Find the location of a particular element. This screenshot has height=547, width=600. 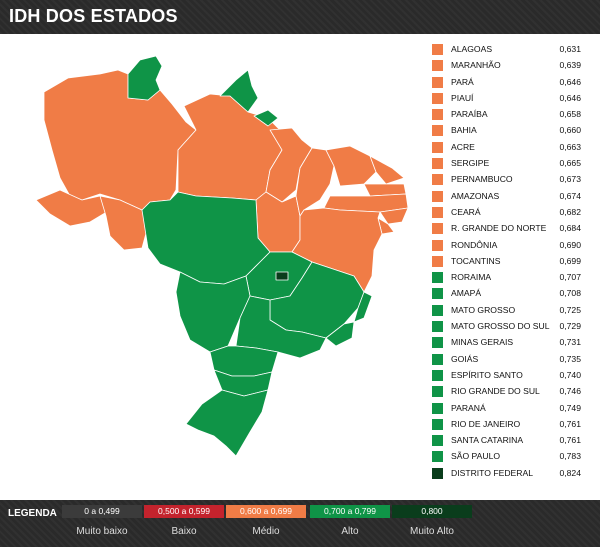

state-name: DISTRITO FEDERAL is located at coordinates (492, 472).